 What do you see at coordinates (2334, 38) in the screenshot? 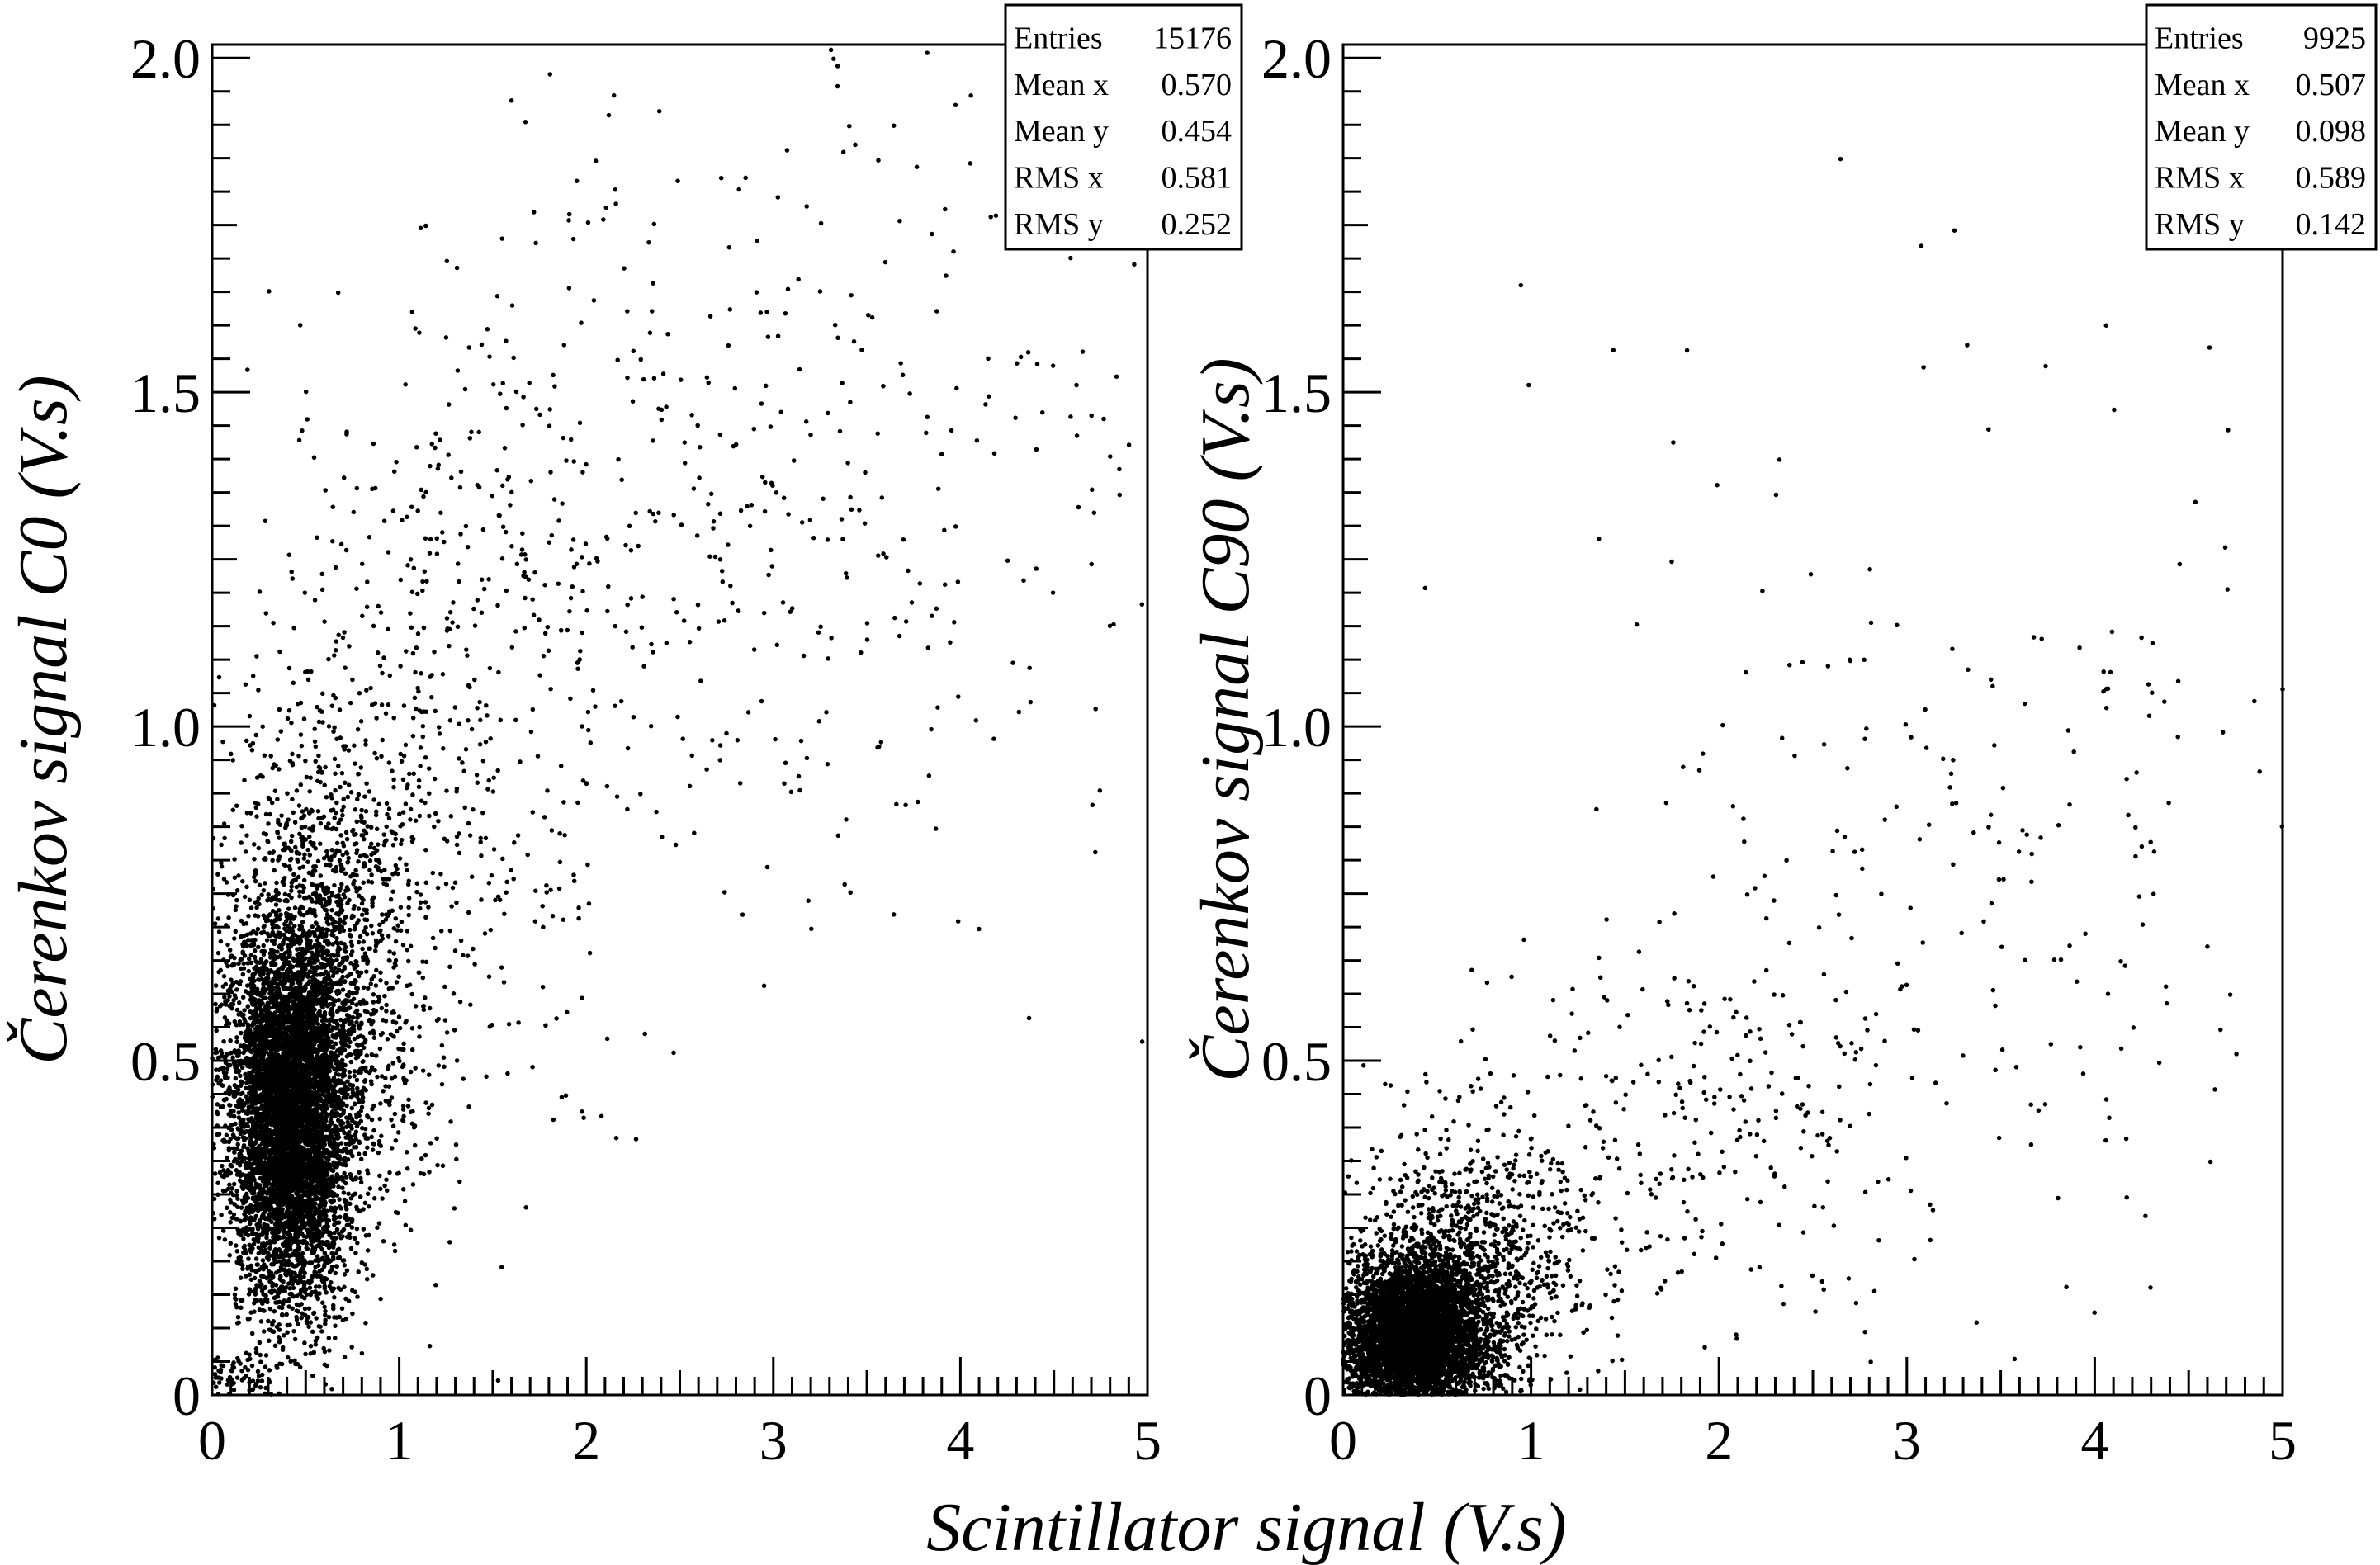
I see `stats-value: 9925` at bounding box center [2334, 38].